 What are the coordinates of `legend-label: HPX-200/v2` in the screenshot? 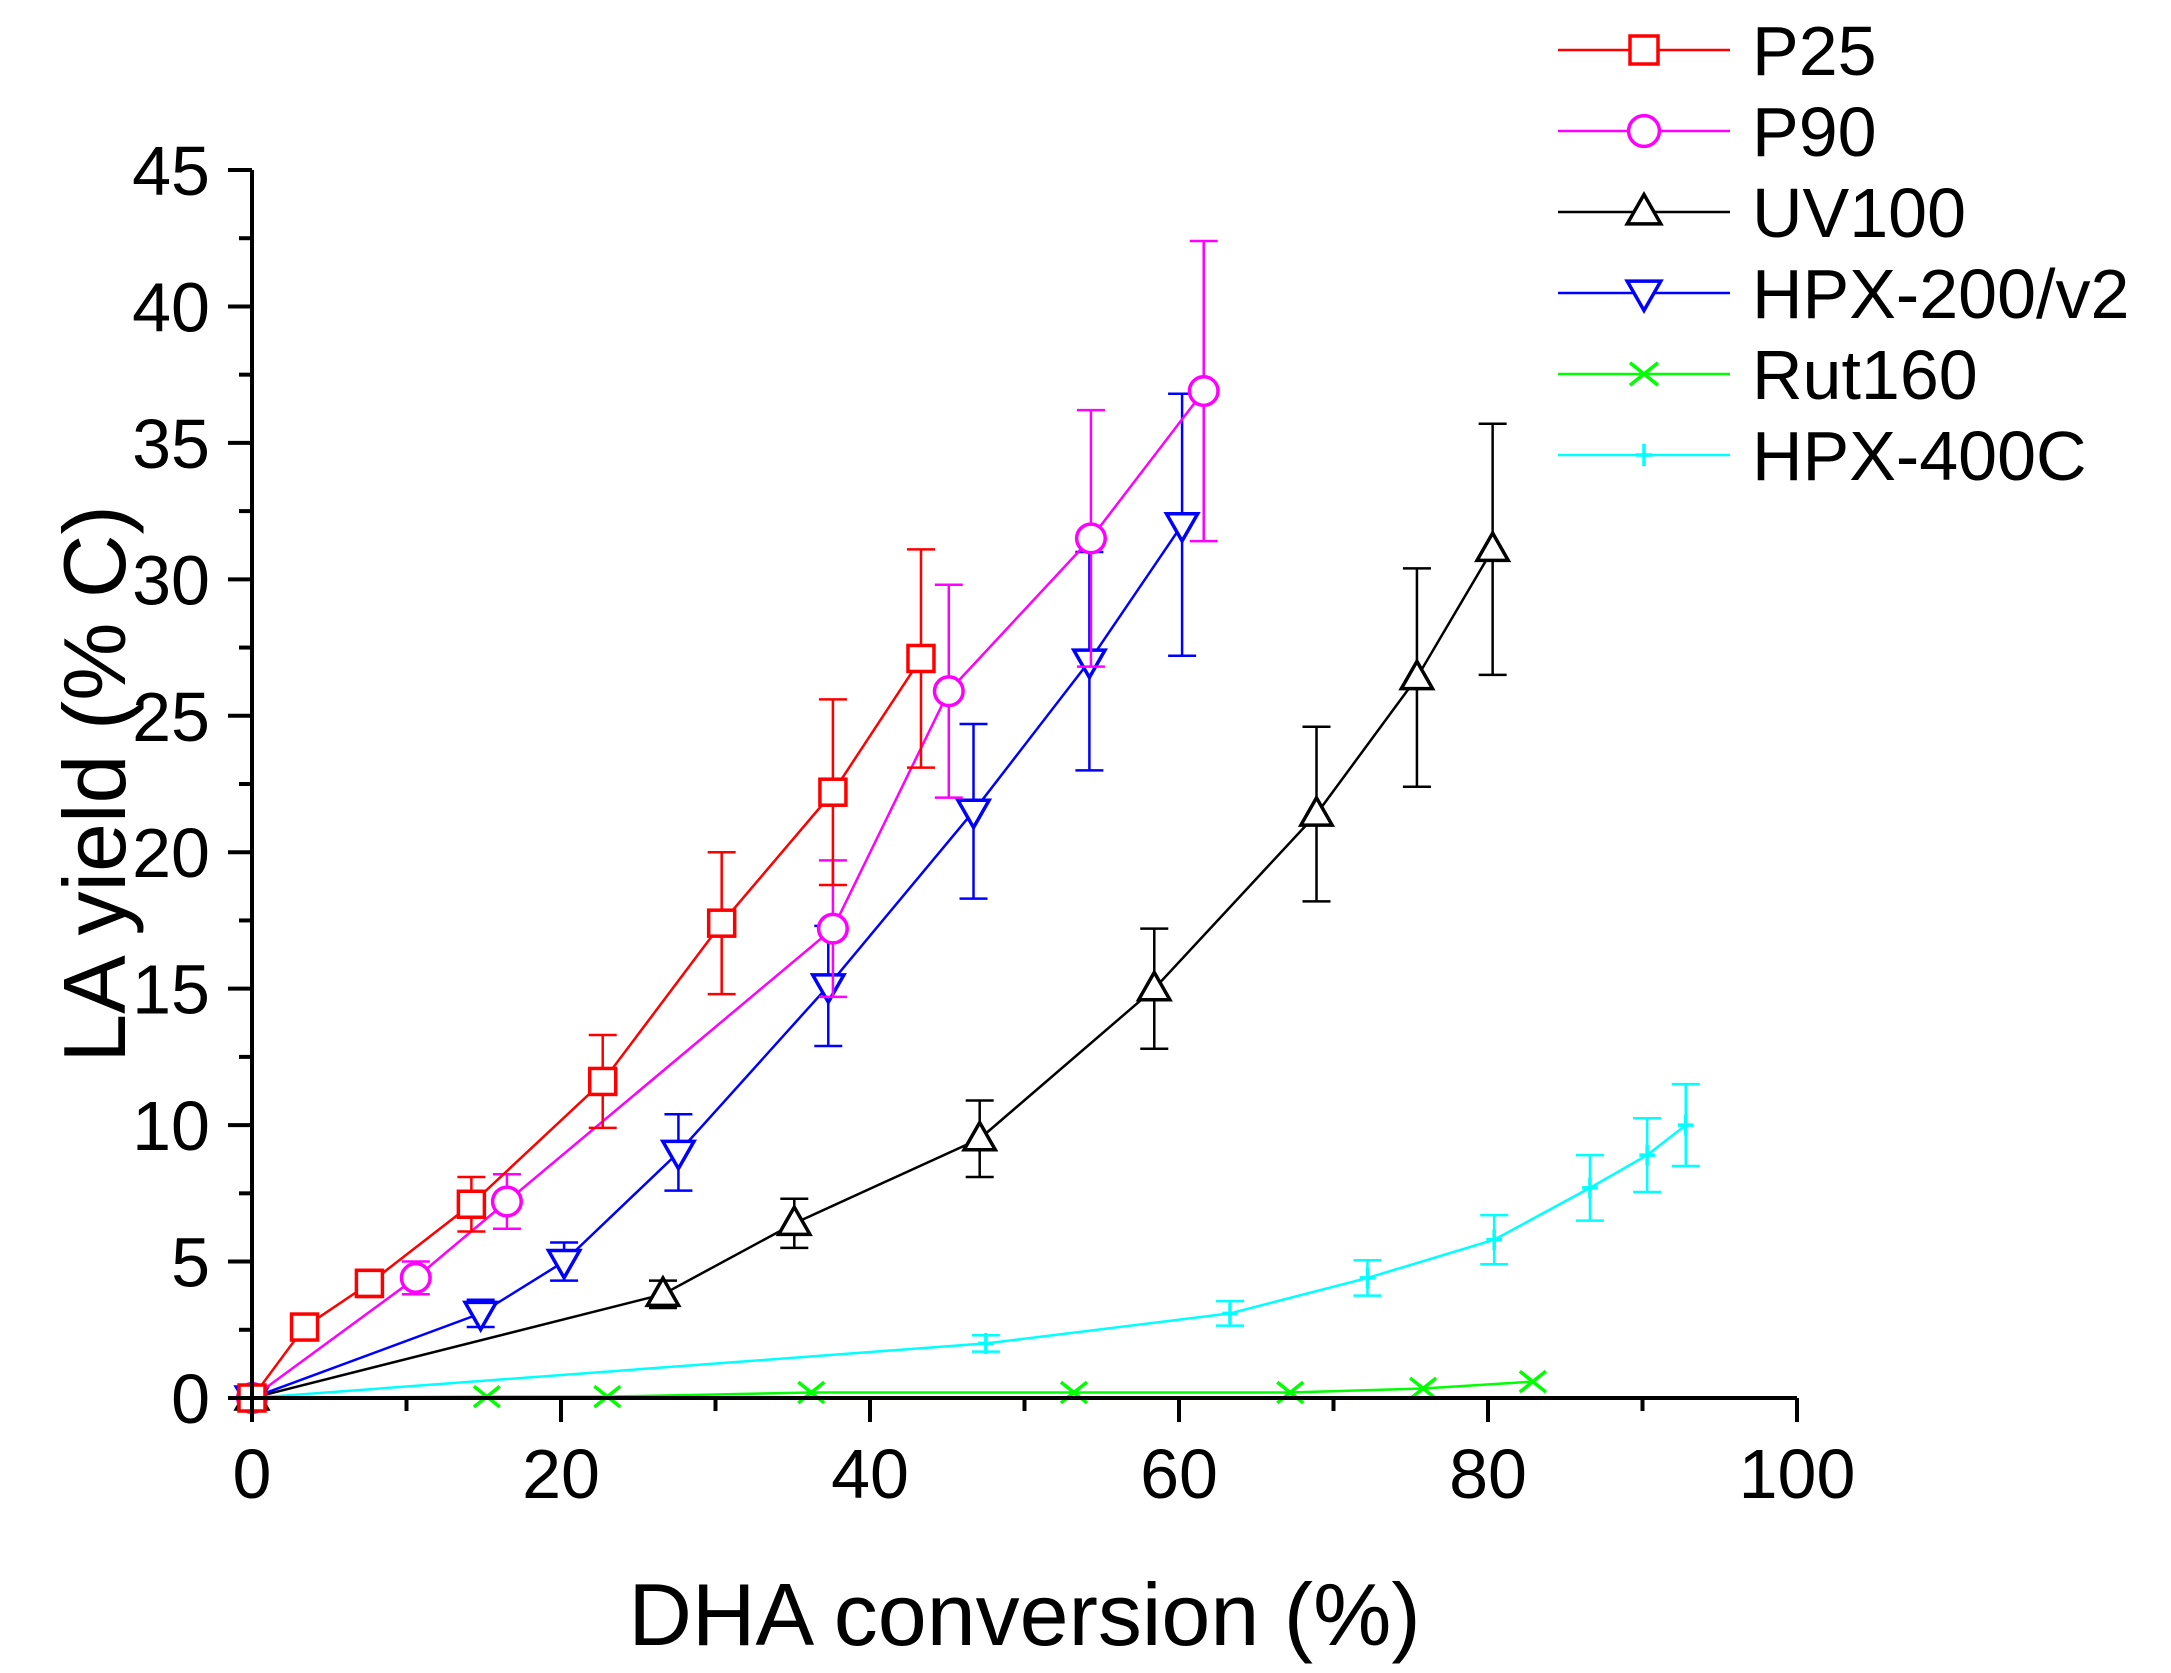 It's located at (1940, 294).